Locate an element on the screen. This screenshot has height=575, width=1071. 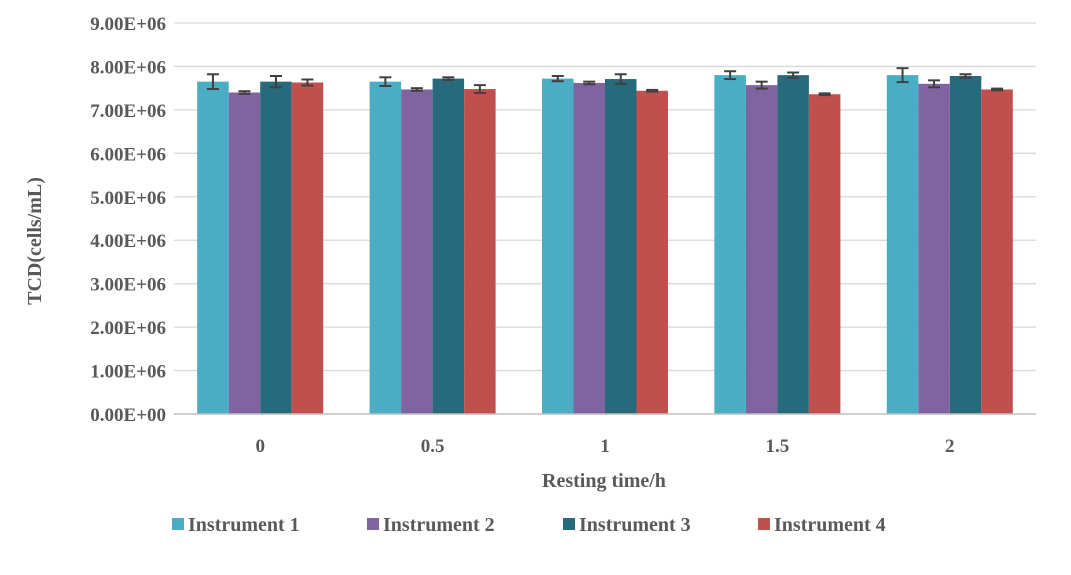
y-tick-label: 2.00E+06 is located at coordinates (128, 328).